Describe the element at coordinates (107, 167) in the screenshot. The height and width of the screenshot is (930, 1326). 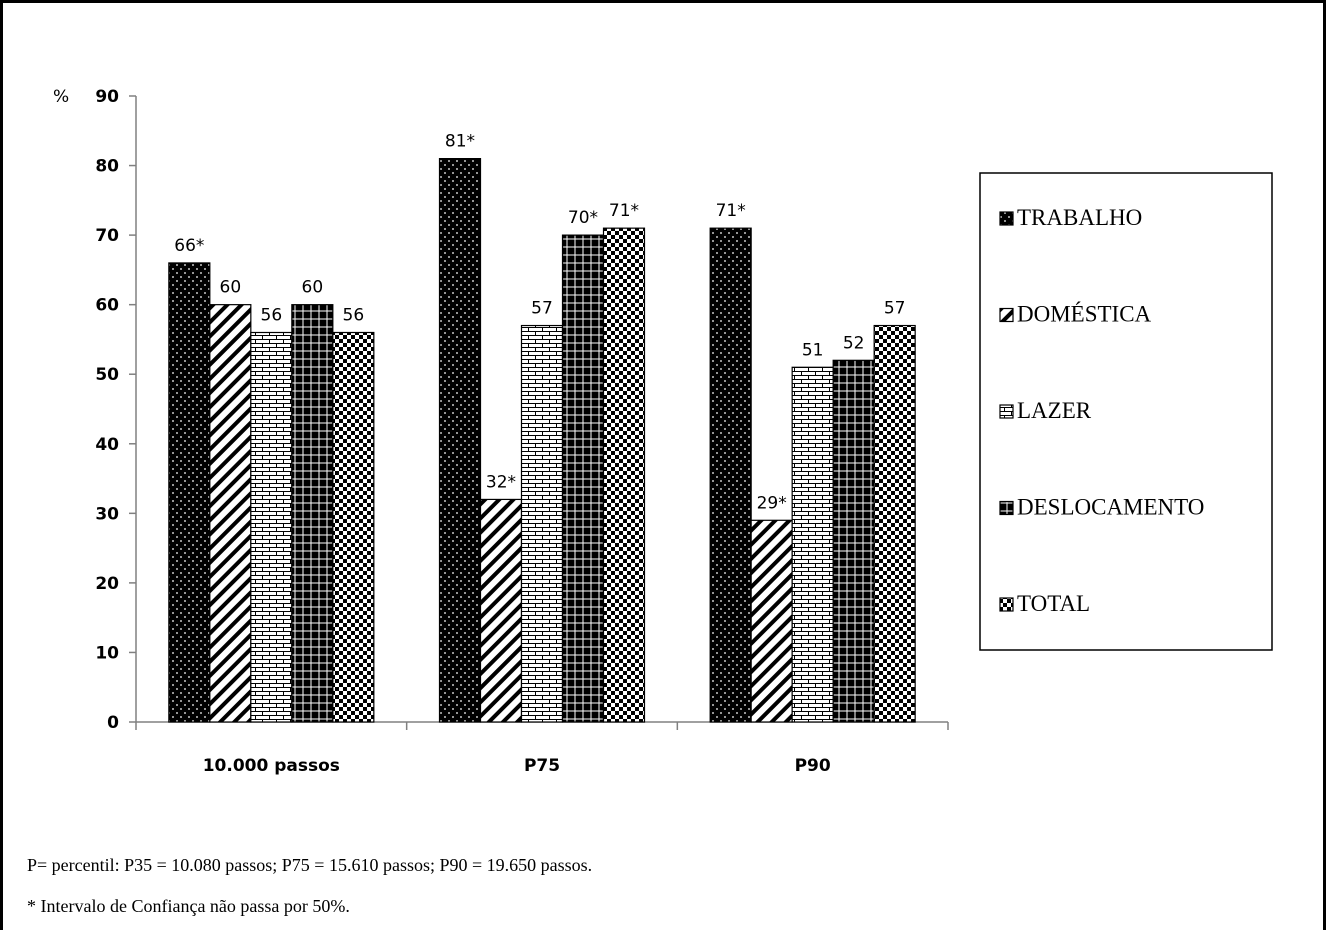
I see `y-tick-label: 80` at that location.